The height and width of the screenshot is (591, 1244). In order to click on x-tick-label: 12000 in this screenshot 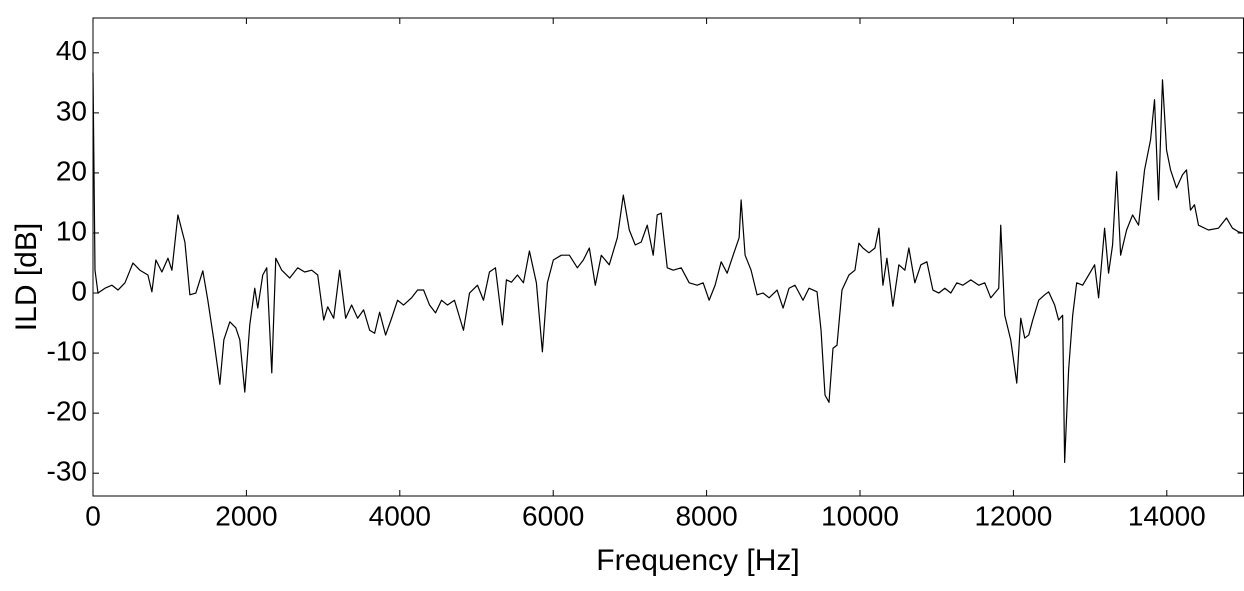, I will do `click(1013, 515)`.